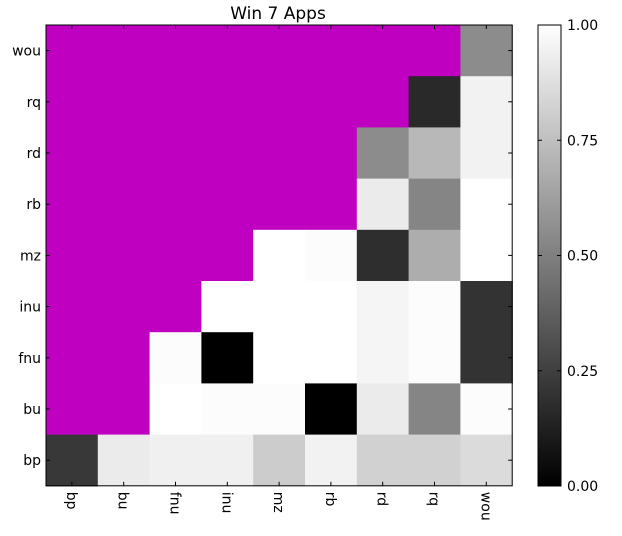 The width and height of the screenshot is (622, 536). Describe the element at coordinates (34, 103) in the screenshot. I see `y-tick-label: rq` at that location.